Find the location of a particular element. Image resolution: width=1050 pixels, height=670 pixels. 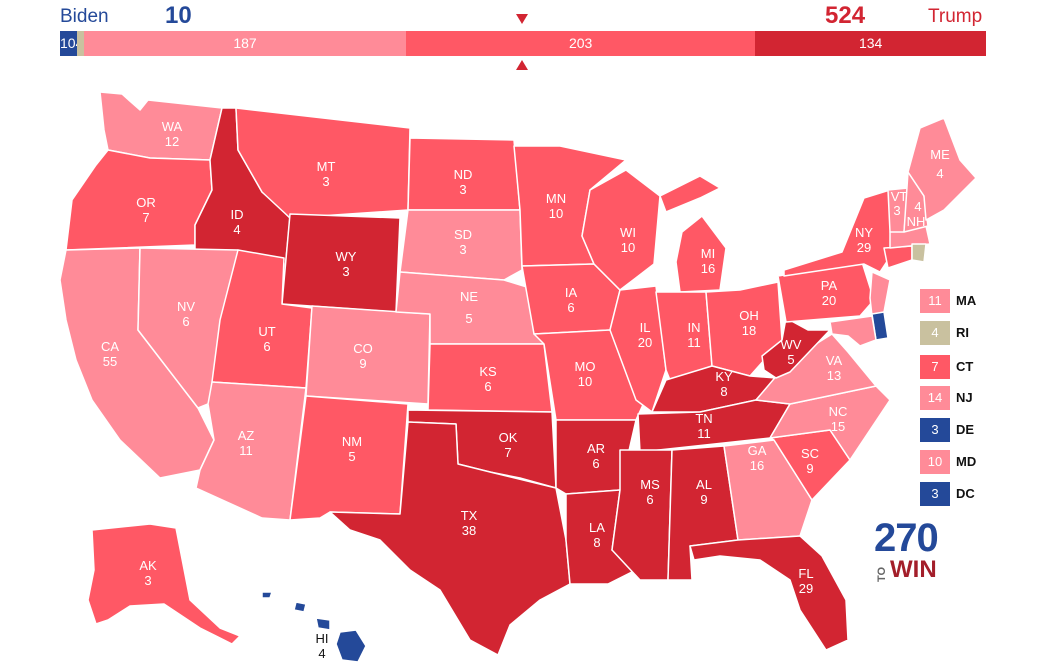

label-AZ: AZ 11 is located at coordinates (246, 443).